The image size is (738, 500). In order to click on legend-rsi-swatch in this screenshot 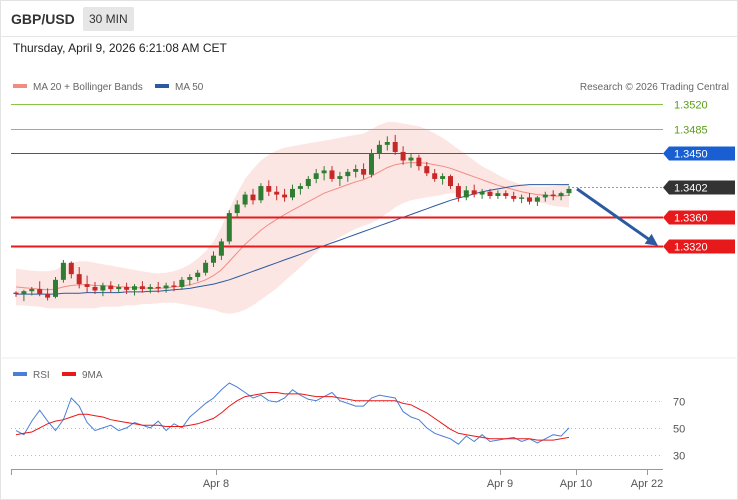, I will do `click(20, 374)`.